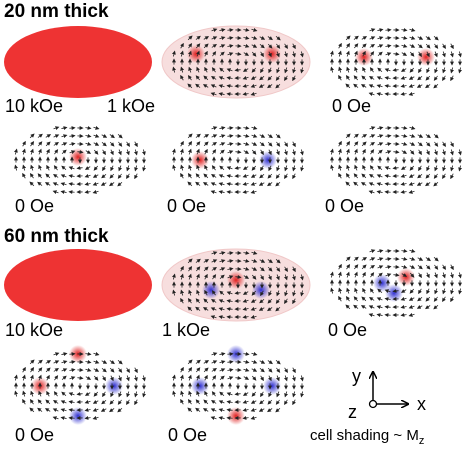 The height and width of the screenshot is (450, 474). What do you see at coordinates (56, 236) in the screenshot?
I see `section-title: 60 nm thick` at bounding box center [56, 236].